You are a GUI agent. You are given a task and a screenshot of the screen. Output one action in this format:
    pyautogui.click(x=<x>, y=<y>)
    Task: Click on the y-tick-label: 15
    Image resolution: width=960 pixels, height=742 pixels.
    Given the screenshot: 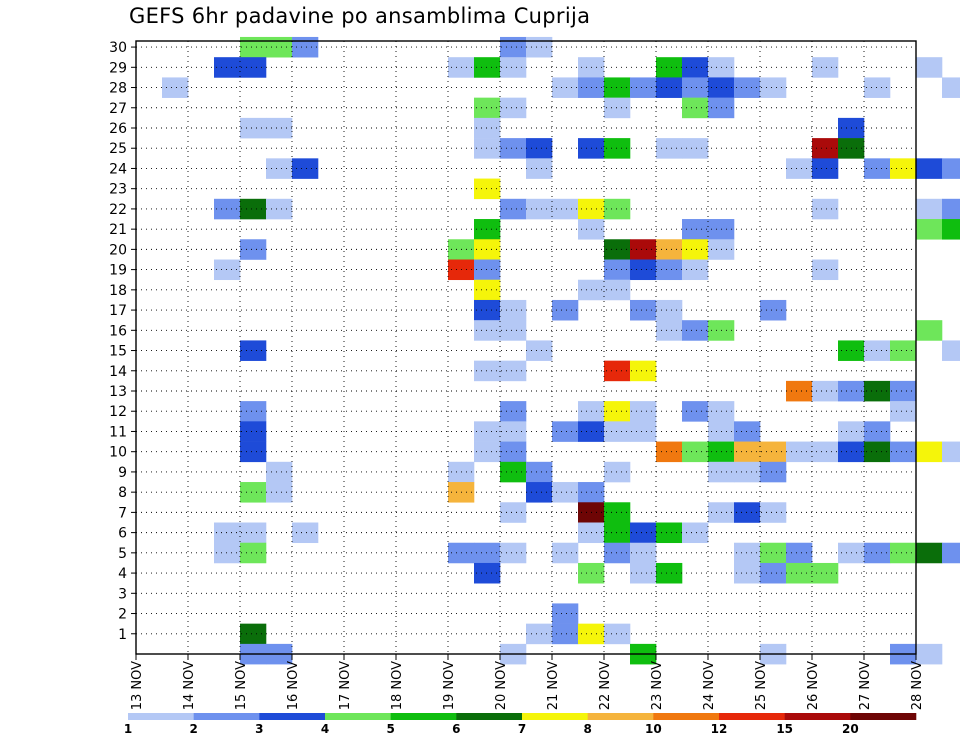 What is the action you would take?
    pyautogui.click(x=118, y=352)
    